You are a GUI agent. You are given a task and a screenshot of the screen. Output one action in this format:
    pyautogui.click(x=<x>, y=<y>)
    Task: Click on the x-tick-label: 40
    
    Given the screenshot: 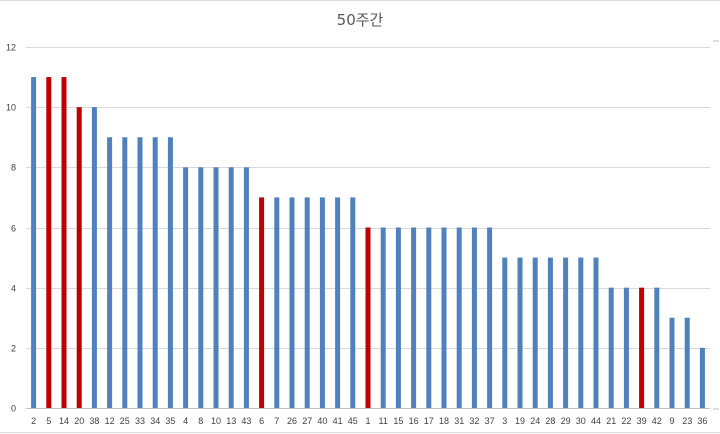 What is the action you would take?
    pyautogui.click(x=322, y=421)
    